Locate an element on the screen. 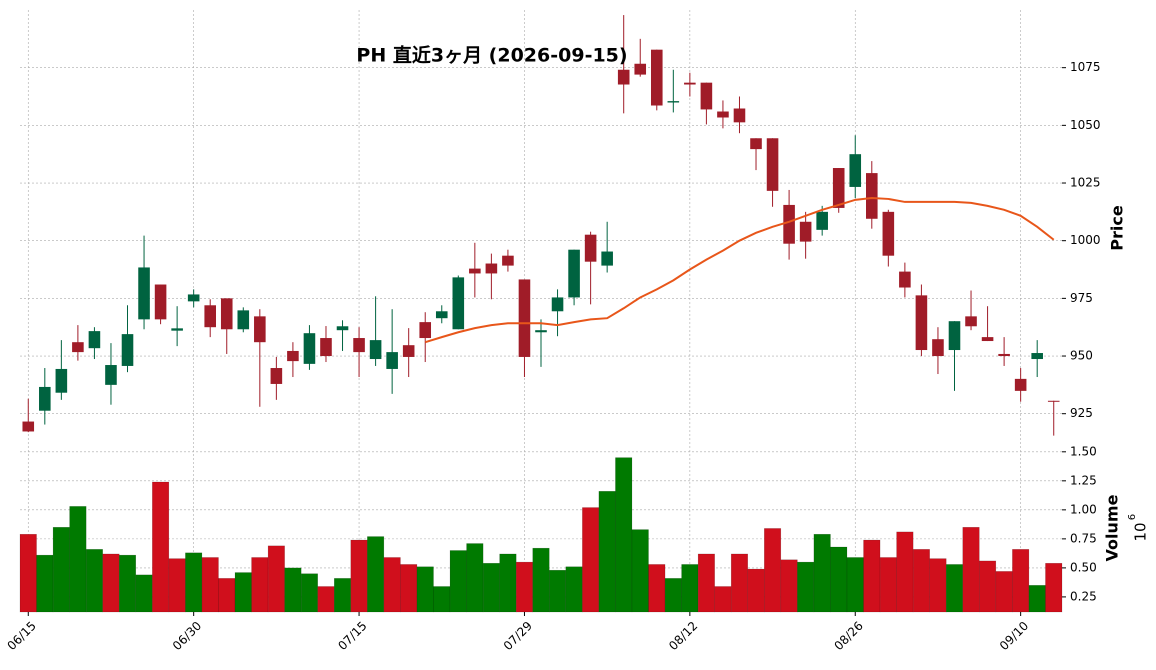 This screenshot has height=670, width=1156. y-tick-label: 1025 is located at coordinates (1085, 183).